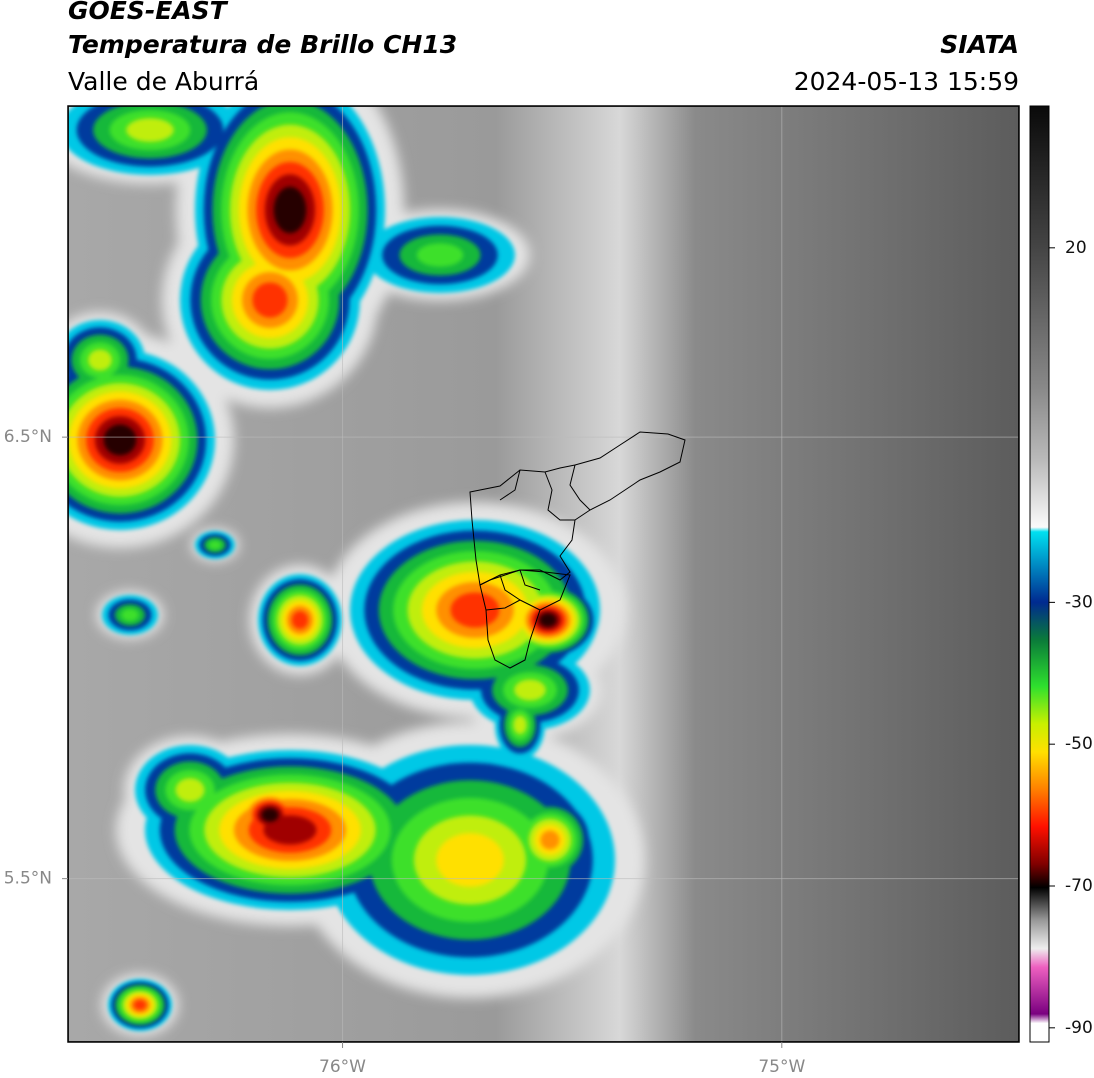 This screenshot has width=1094, height=1078. I want to click on colorbar, so click(1039, 574).